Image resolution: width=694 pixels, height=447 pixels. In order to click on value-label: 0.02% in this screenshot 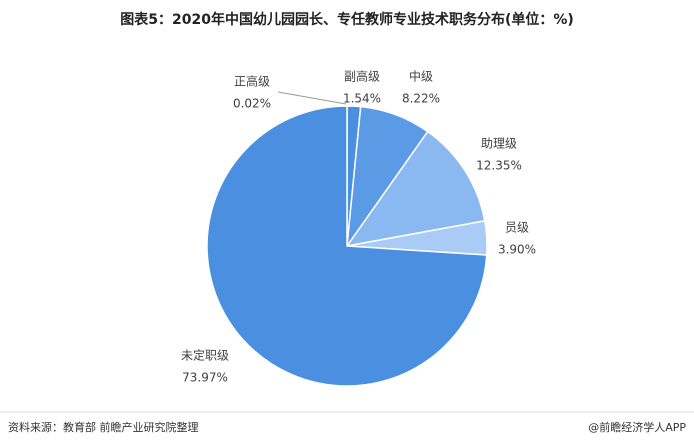, I will do `click(252, 104)`.